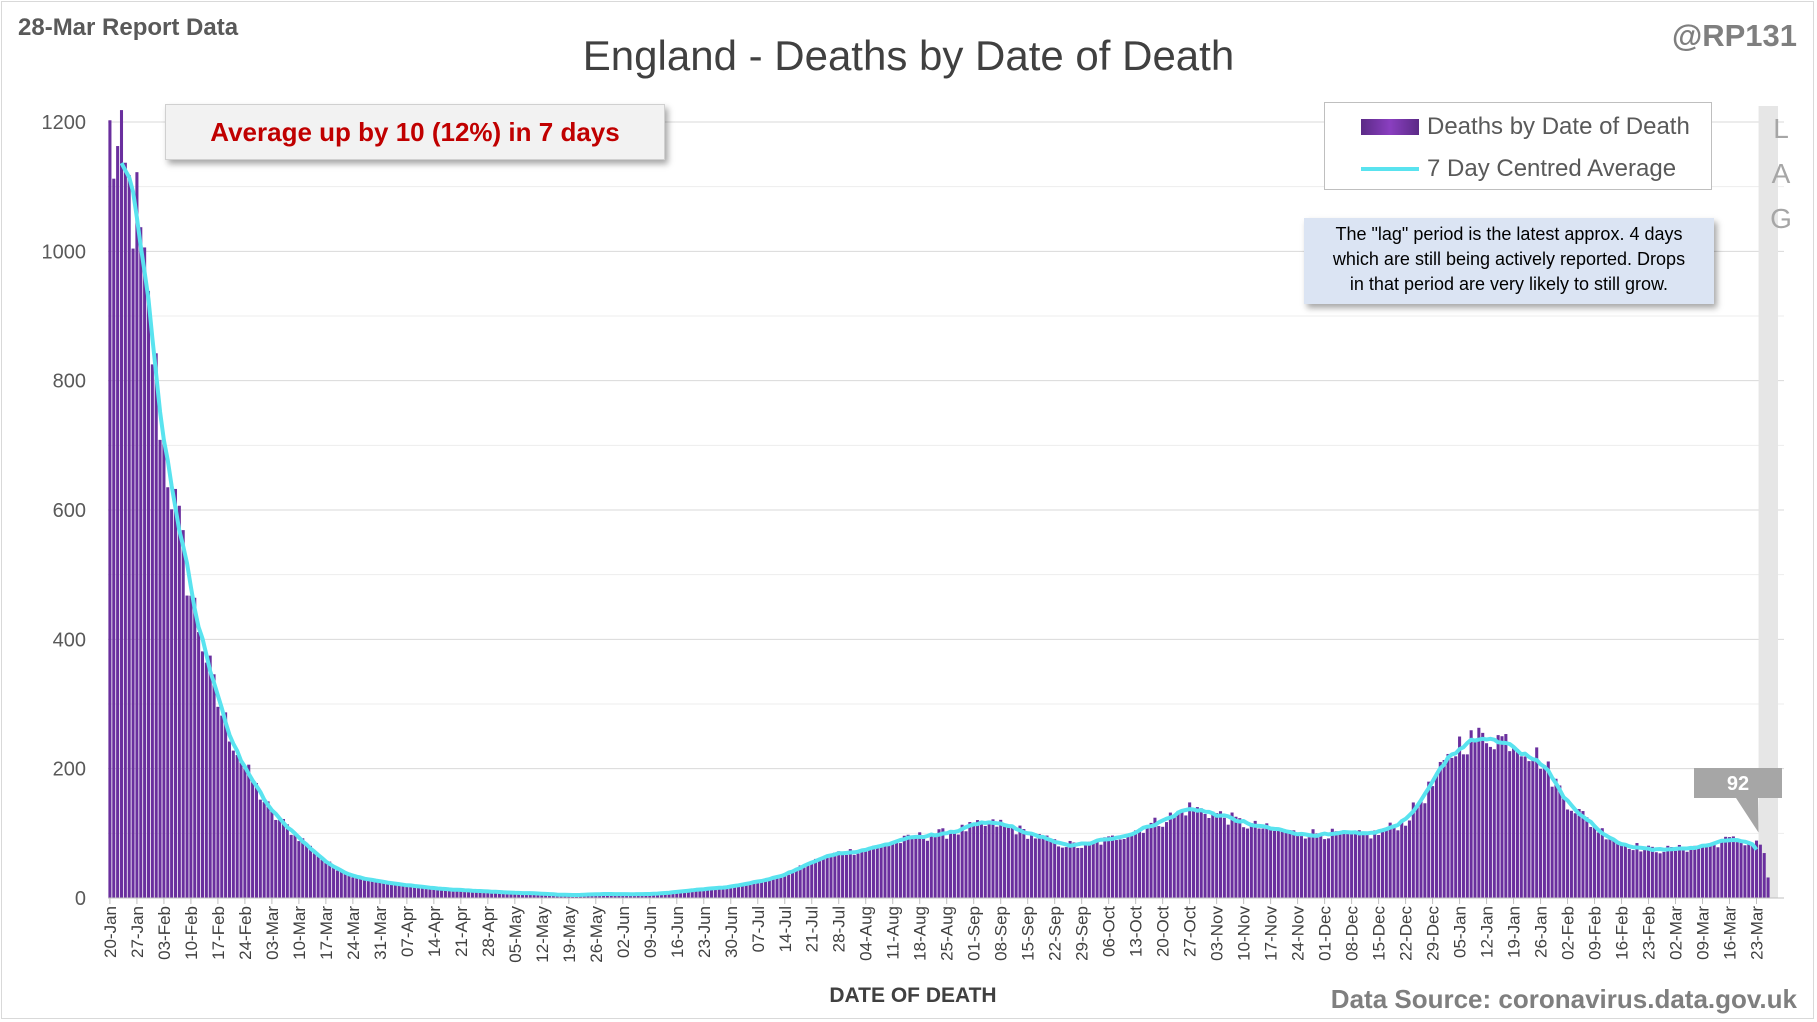  I want to click on y-axis-ticks: 0 200 400 600 800 1000 1200, so click(64, 511).